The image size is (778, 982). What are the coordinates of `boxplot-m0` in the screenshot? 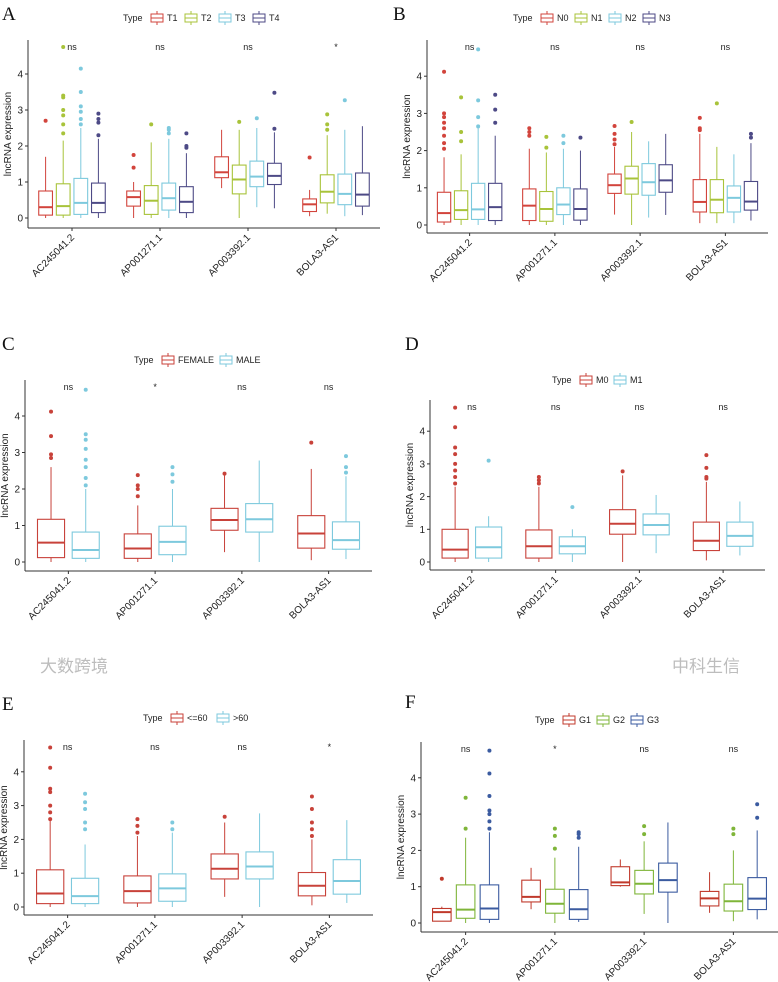 It's located at (455, 483).